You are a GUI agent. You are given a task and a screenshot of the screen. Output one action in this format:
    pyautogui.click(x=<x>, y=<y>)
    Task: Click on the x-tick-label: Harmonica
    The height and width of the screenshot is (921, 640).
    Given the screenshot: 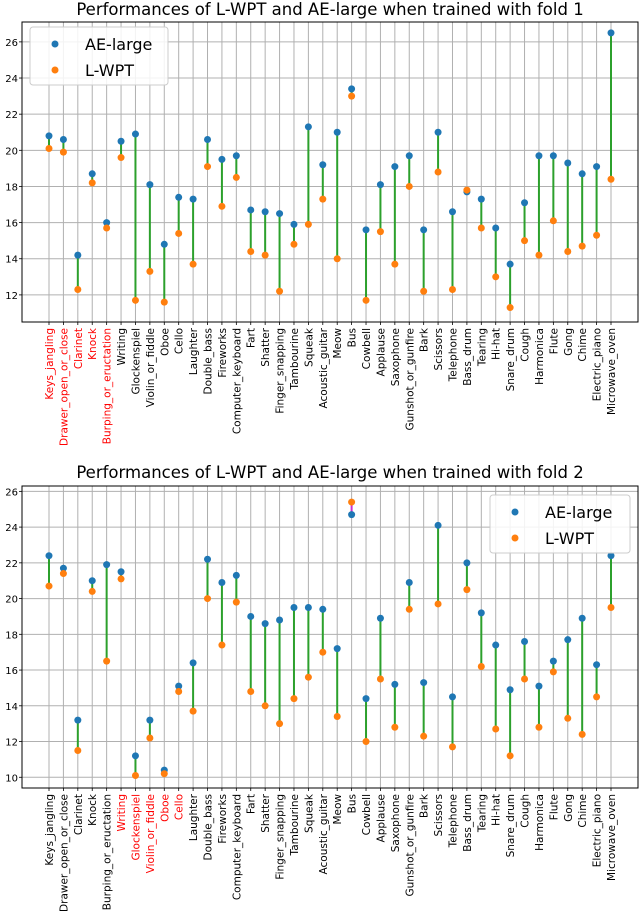 What is the action you would take?
    pyautogui.click(x=540, y=356)
    